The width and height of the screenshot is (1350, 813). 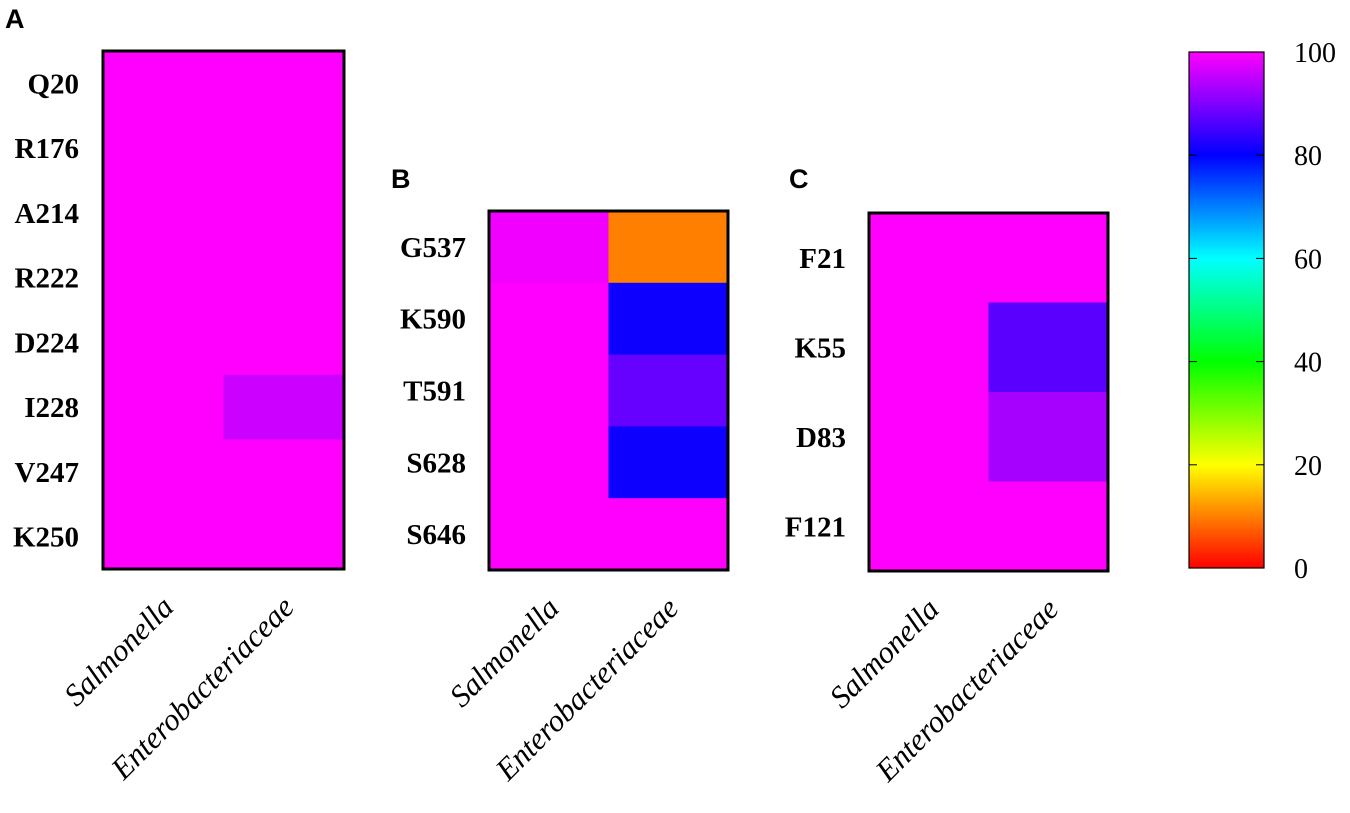 What do you see at coordinates (821, 438) in the screenshot?
I see `row-label: D83` at bounding box center [821, 438].